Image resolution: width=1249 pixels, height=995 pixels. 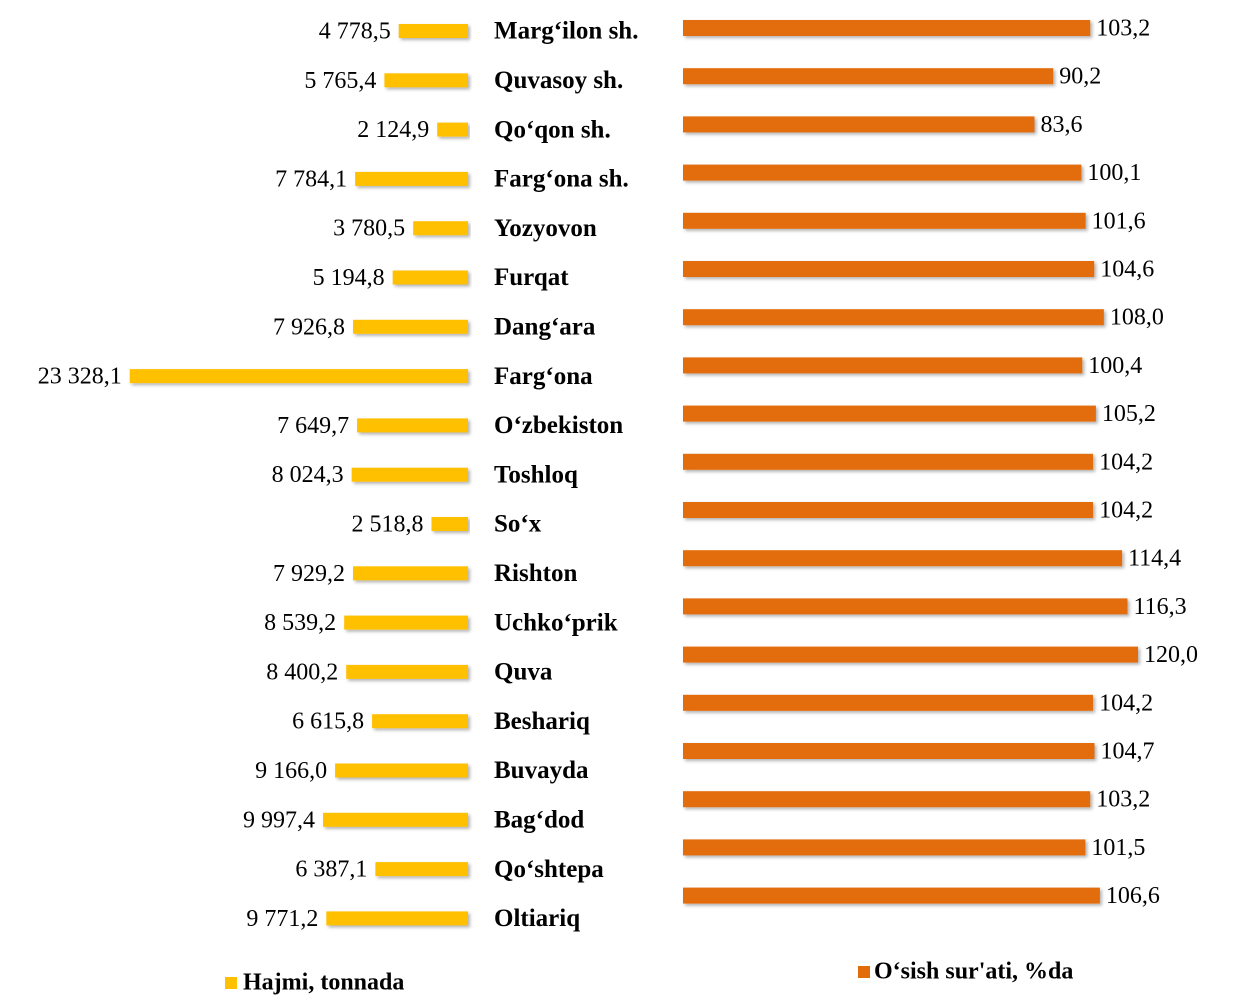 What do you see at coordinates (1154, 559) in the screenshot?
I see `value-label: 114,4` at bounding box center [1154, 559].